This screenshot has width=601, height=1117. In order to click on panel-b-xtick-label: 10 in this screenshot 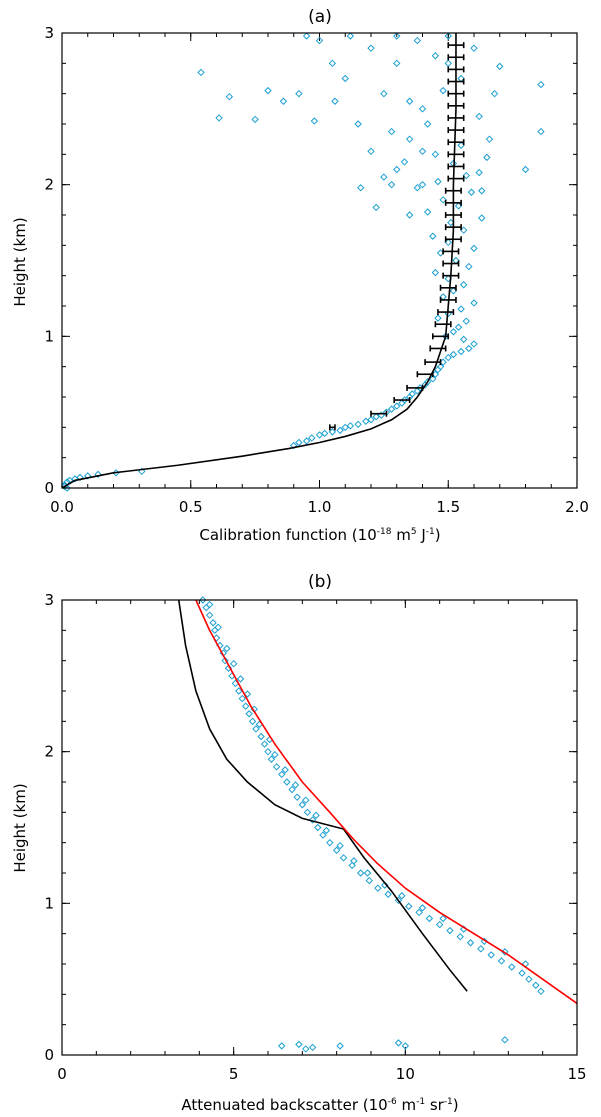, I will do `click(405, 1074)`.